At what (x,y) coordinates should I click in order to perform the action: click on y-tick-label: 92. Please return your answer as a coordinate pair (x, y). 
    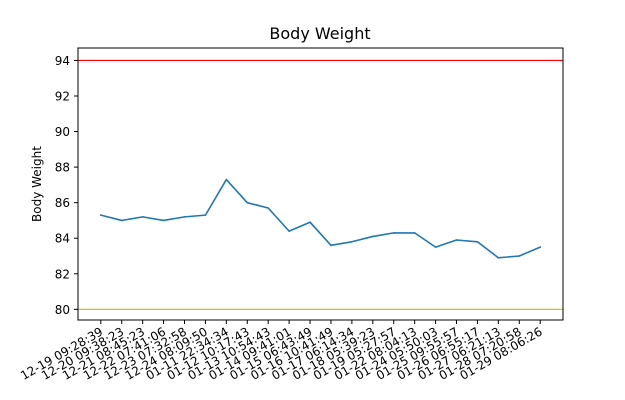
    Looking at the image, I should click on (62, 97).